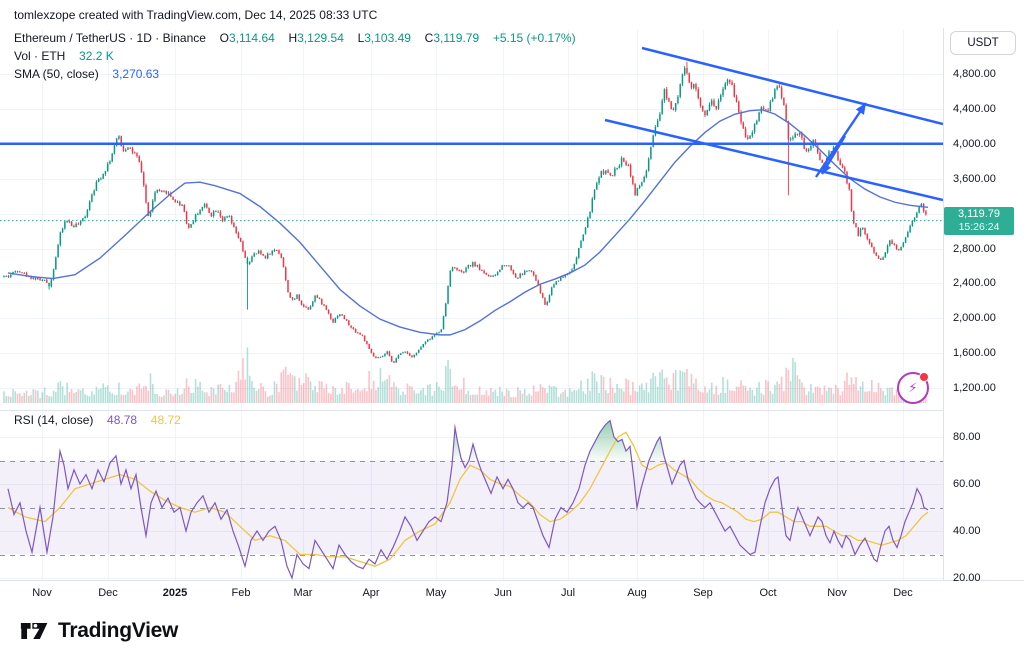  Describe the element at coordinates (54, 420) in the screenshot. I see `rsi-label: RSI (14, close)` at that location.